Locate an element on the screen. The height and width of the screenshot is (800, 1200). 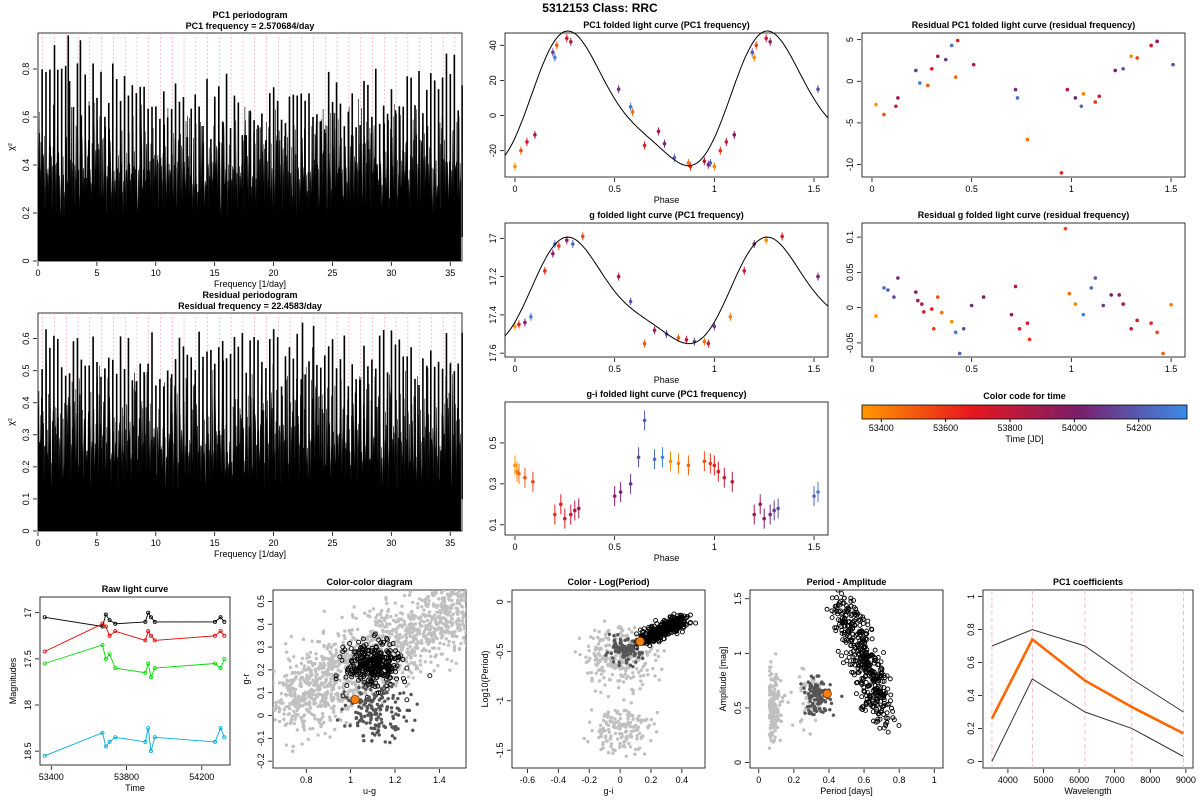
residual_periodogram-xtick-label: 35 is located at coordinates (450, 543).